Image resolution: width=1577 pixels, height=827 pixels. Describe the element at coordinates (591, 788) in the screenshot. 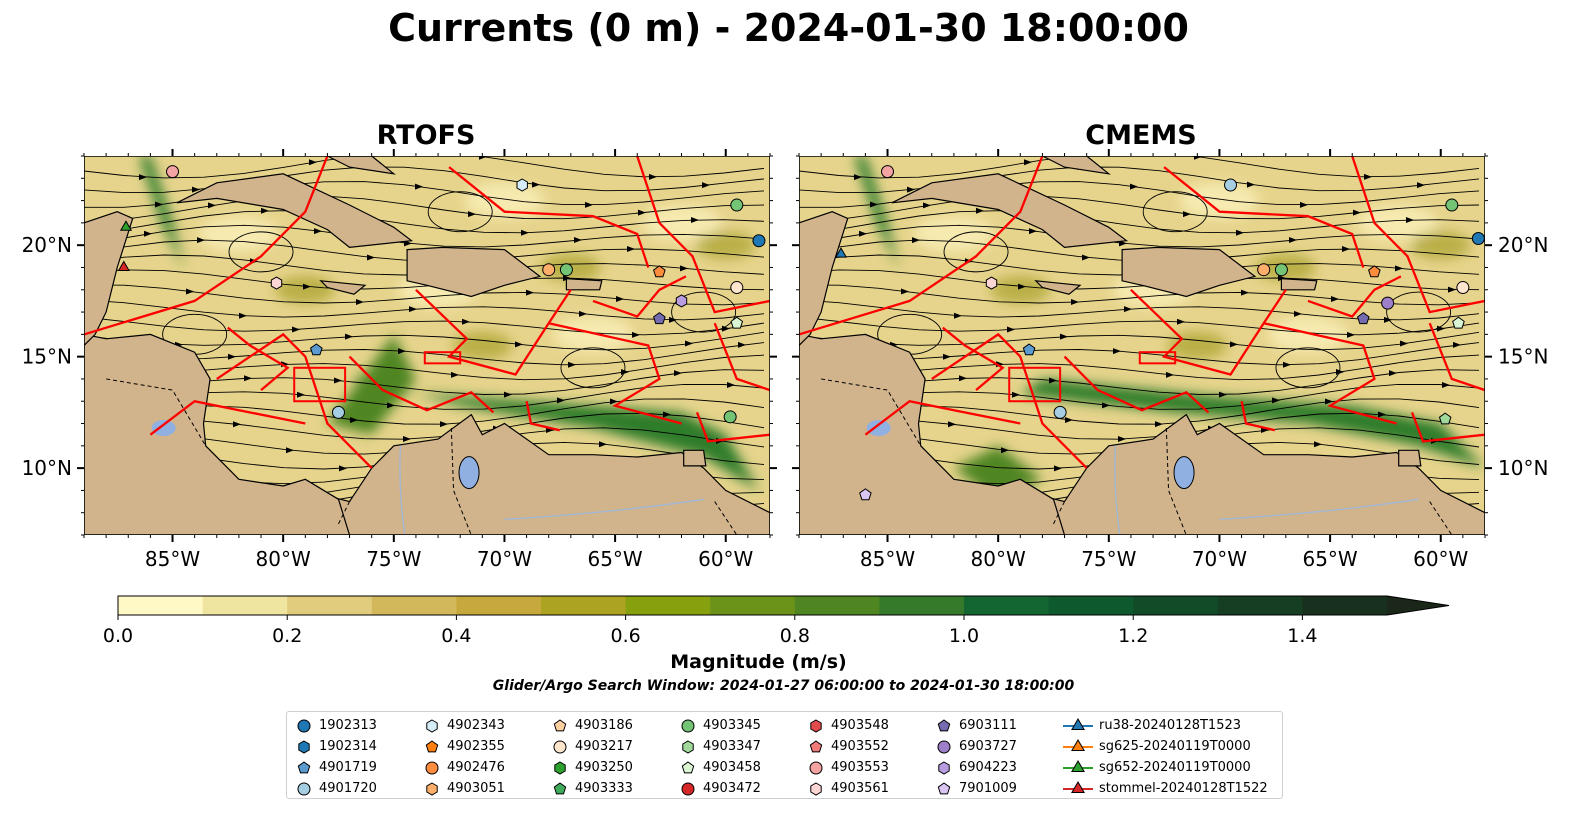

I see `legend-item: 4903333` at that location.